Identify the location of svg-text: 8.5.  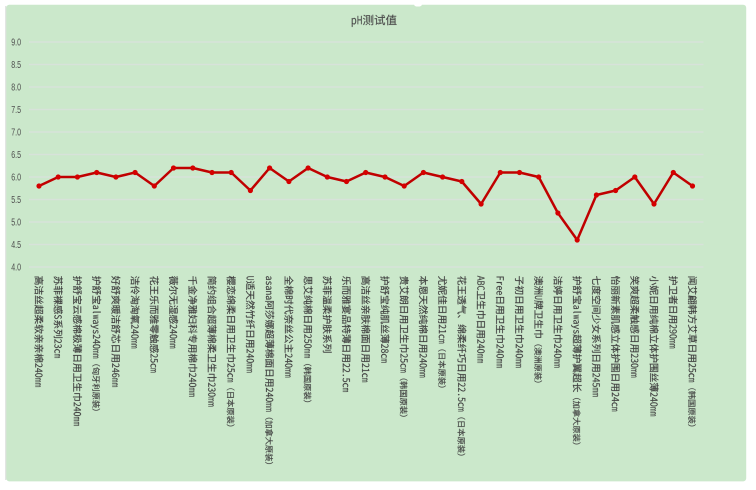
(16, 65).